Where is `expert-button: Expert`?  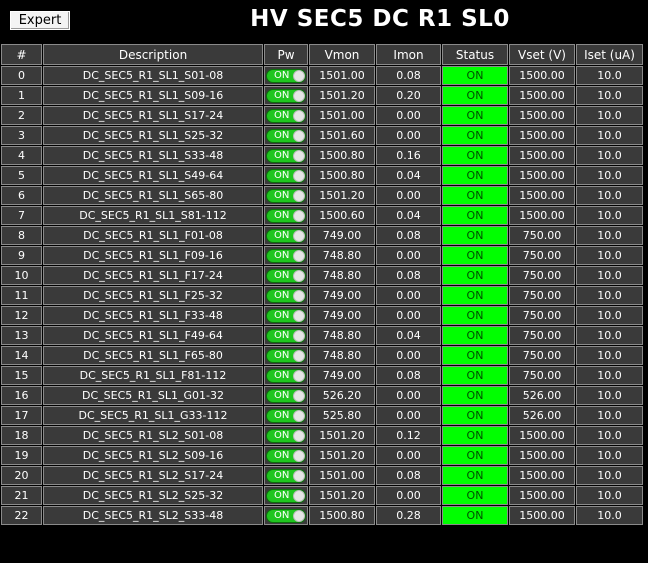
expert-button: Expert is located at coordinates (40, 20).